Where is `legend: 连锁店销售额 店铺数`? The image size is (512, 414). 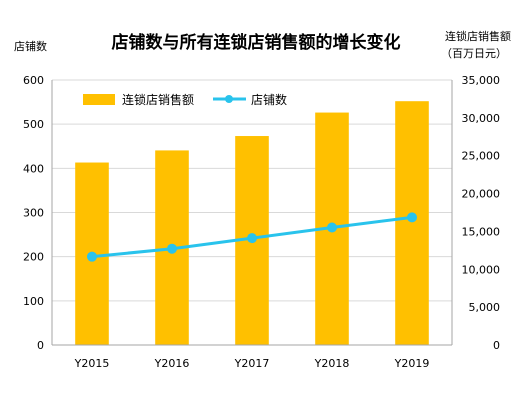 legend: 连锁店销售额 店铺数 is located at coordinates (185, 99).